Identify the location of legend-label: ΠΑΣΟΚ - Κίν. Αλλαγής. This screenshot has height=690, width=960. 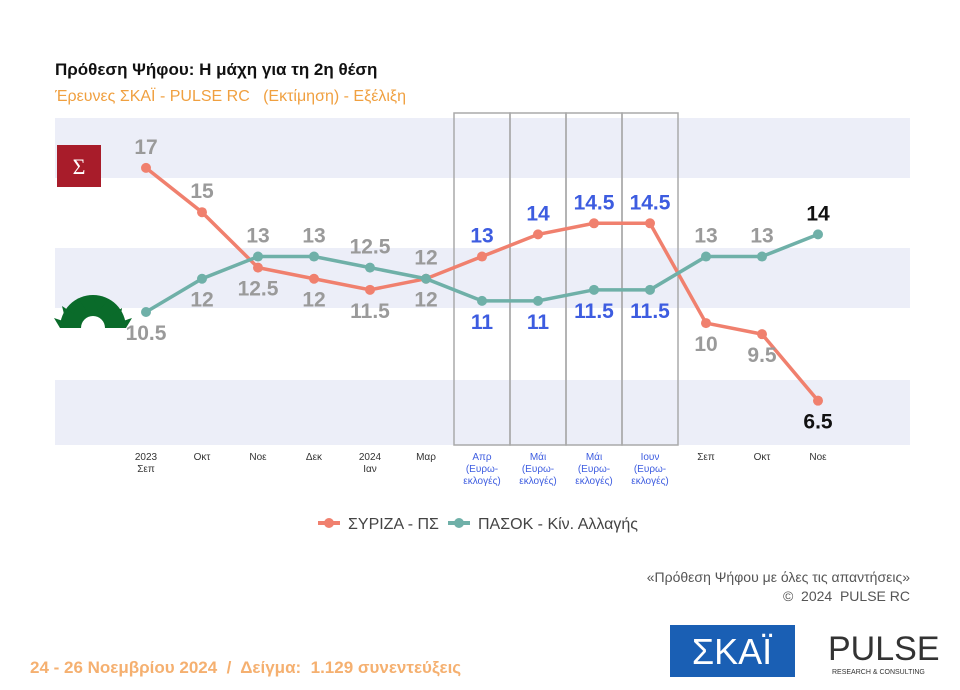
(558, 524).